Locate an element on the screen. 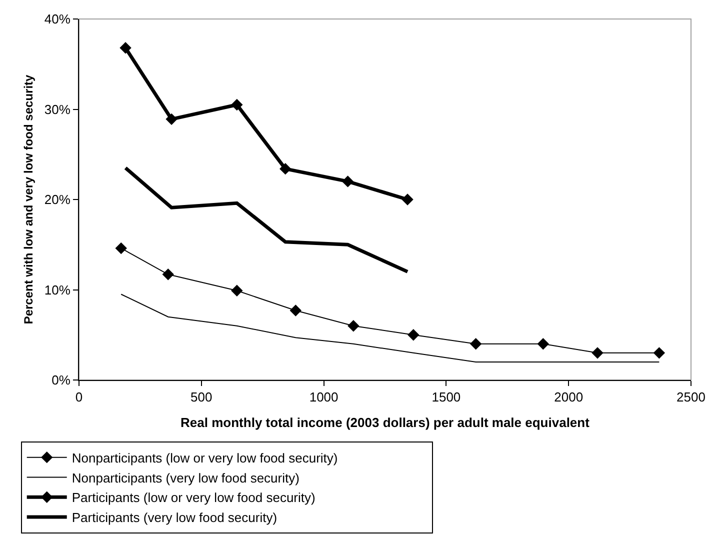 The height and width of the screenshot is (545, 717). y-tick-label: 30% is located at coordinates (57, 109).